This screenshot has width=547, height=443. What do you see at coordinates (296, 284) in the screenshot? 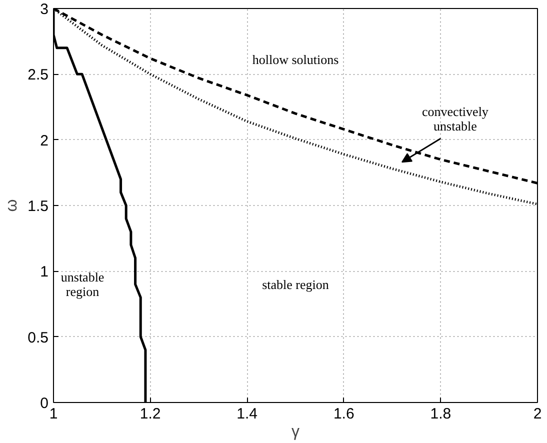
I see `annotation: stable region` at bounding box center [296, 284].